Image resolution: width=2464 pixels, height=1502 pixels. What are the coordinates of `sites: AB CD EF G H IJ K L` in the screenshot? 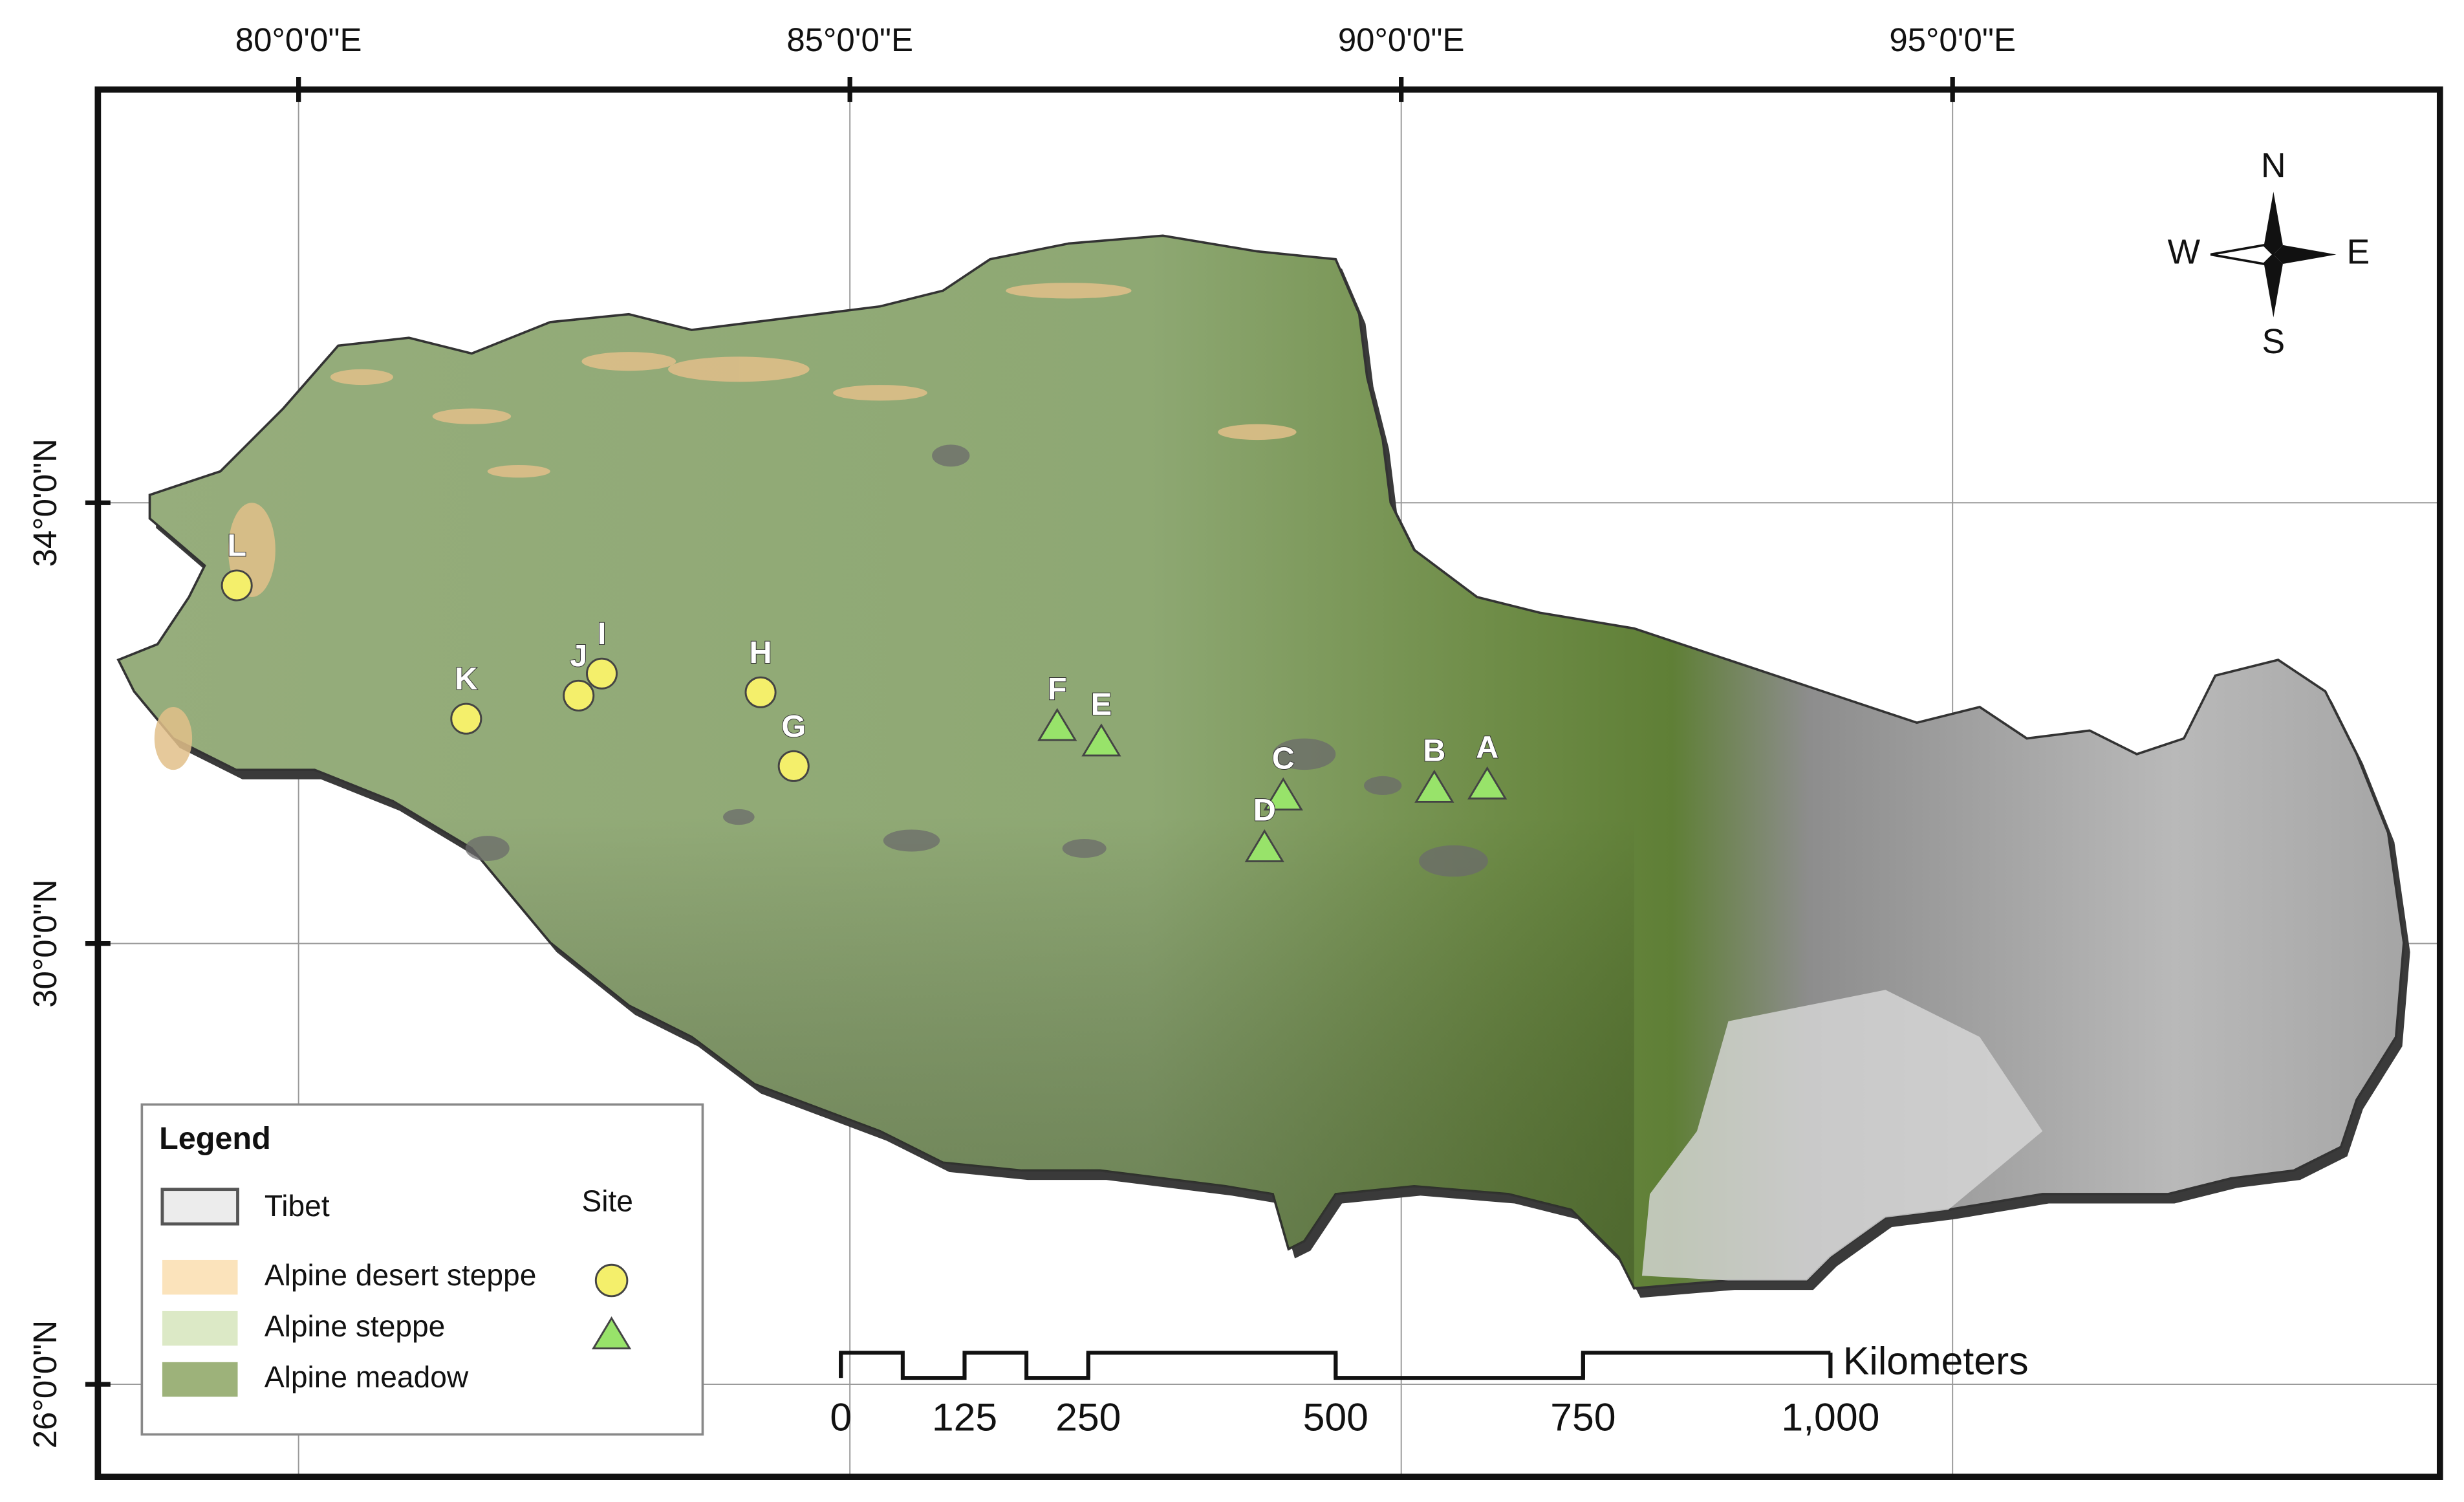 It's located at (865, 695).